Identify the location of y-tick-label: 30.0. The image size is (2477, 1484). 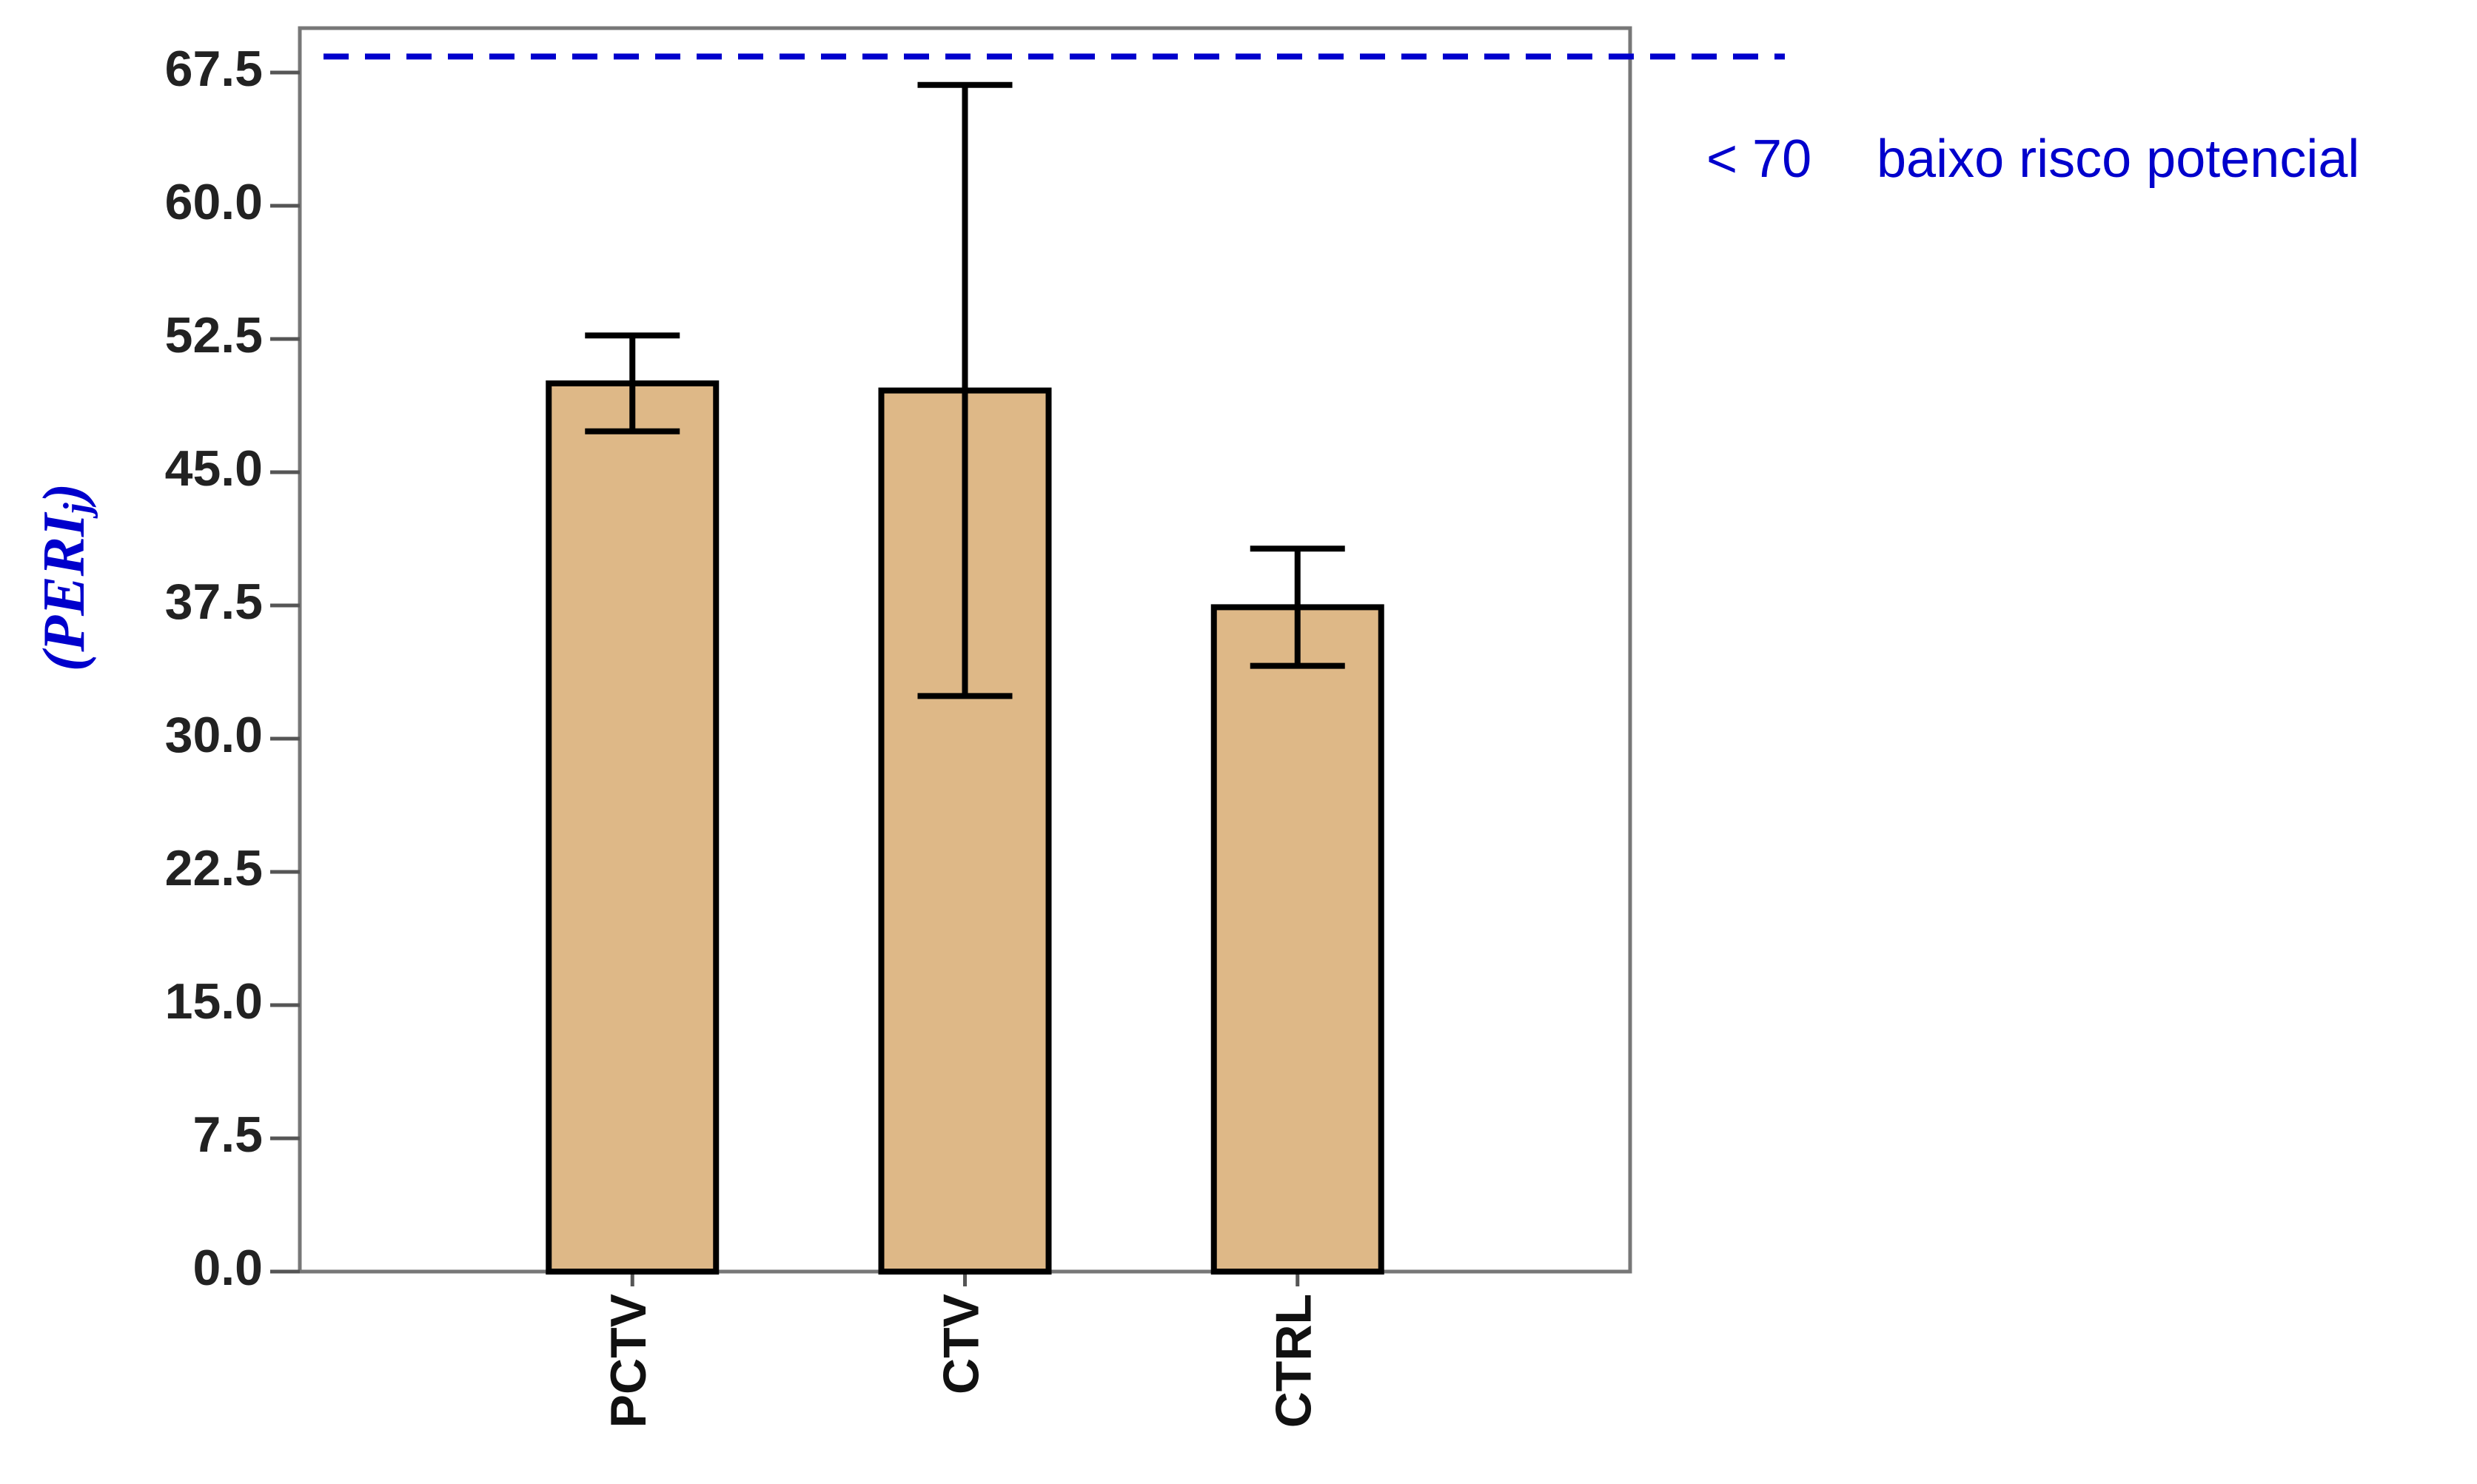
(214, 735).